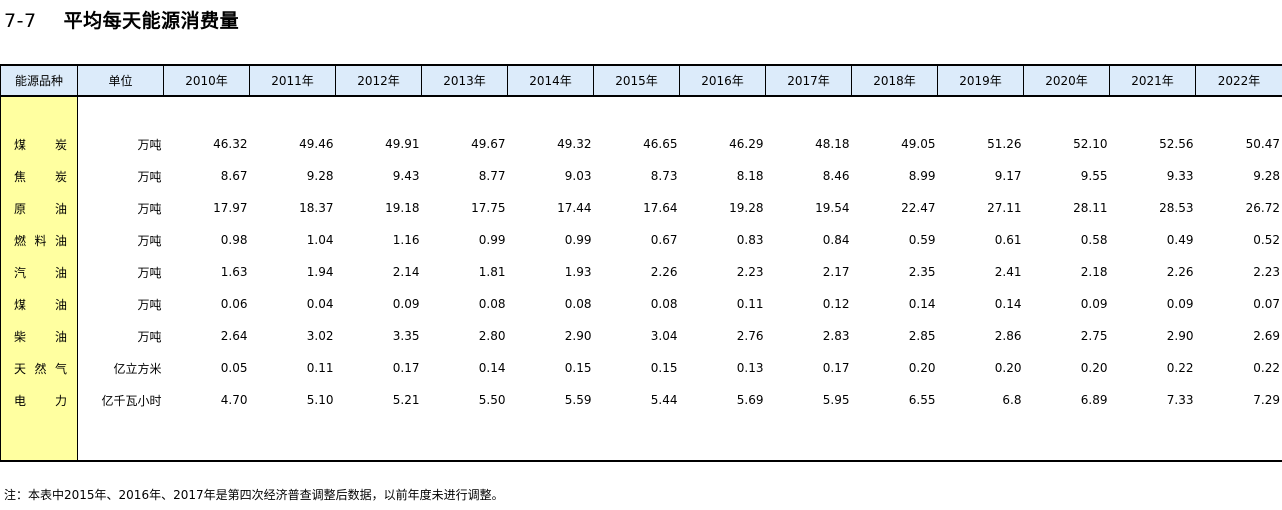  I want to click on energy-type-cell: 柴油, so click(39, 336).